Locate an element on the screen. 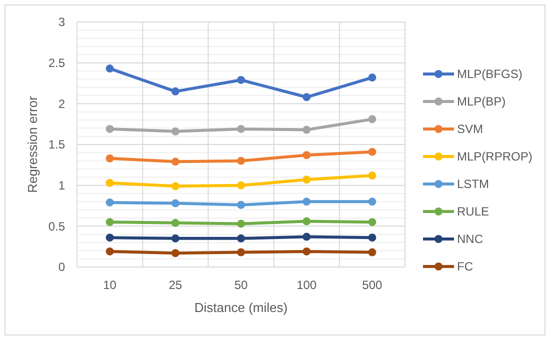  x-axis-title: Distance (miles) is located at coordinates (241, 307).